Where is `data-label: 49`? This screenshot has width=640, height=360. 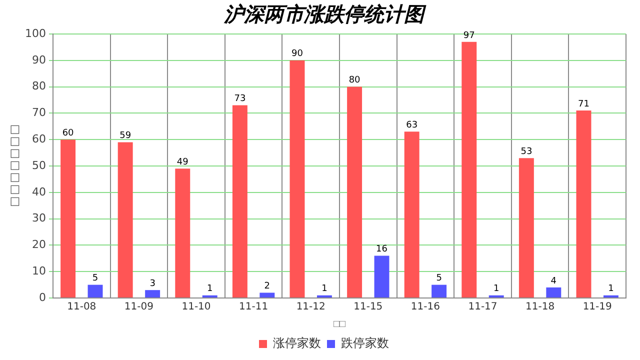 data-label: 49 is located at coordinates (182, 162).